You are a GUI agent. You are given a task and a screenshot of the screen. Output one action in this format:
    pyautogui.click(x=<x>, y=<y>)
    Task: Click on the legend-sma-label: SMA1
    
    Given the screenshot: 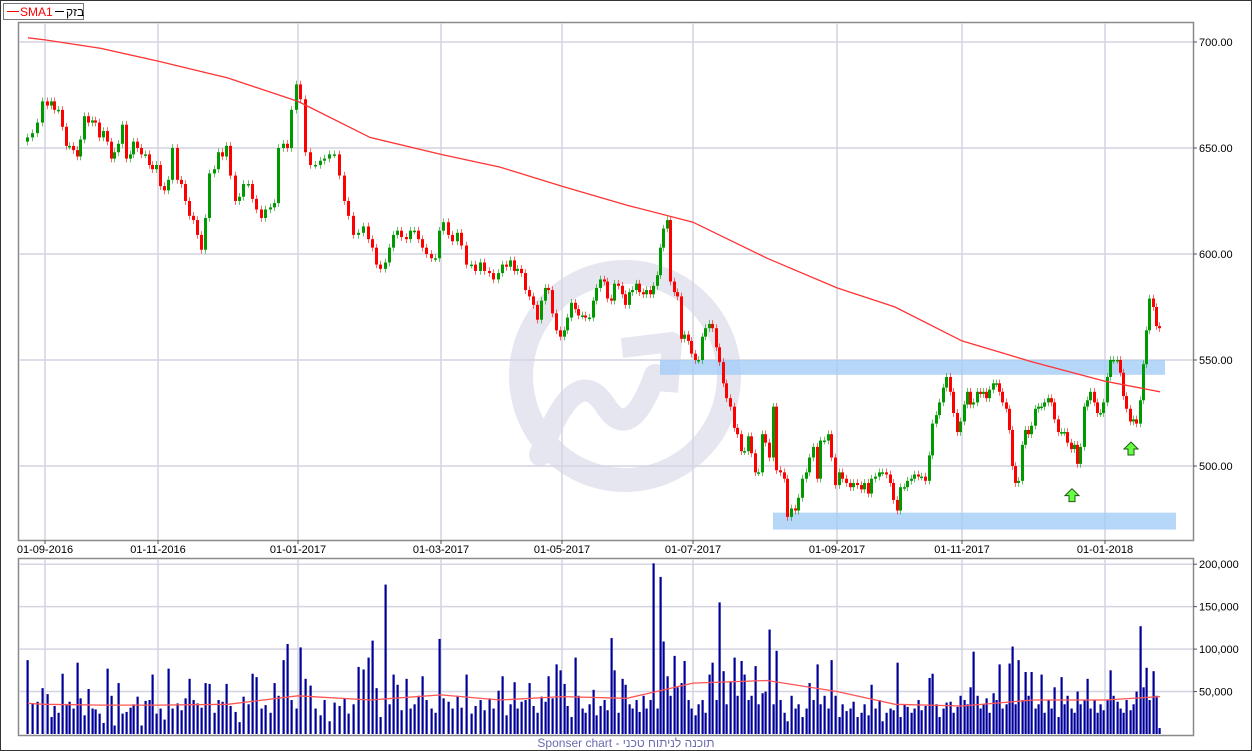 What is the action you would take?
    pyautogui.click(x=36, y=12)
    